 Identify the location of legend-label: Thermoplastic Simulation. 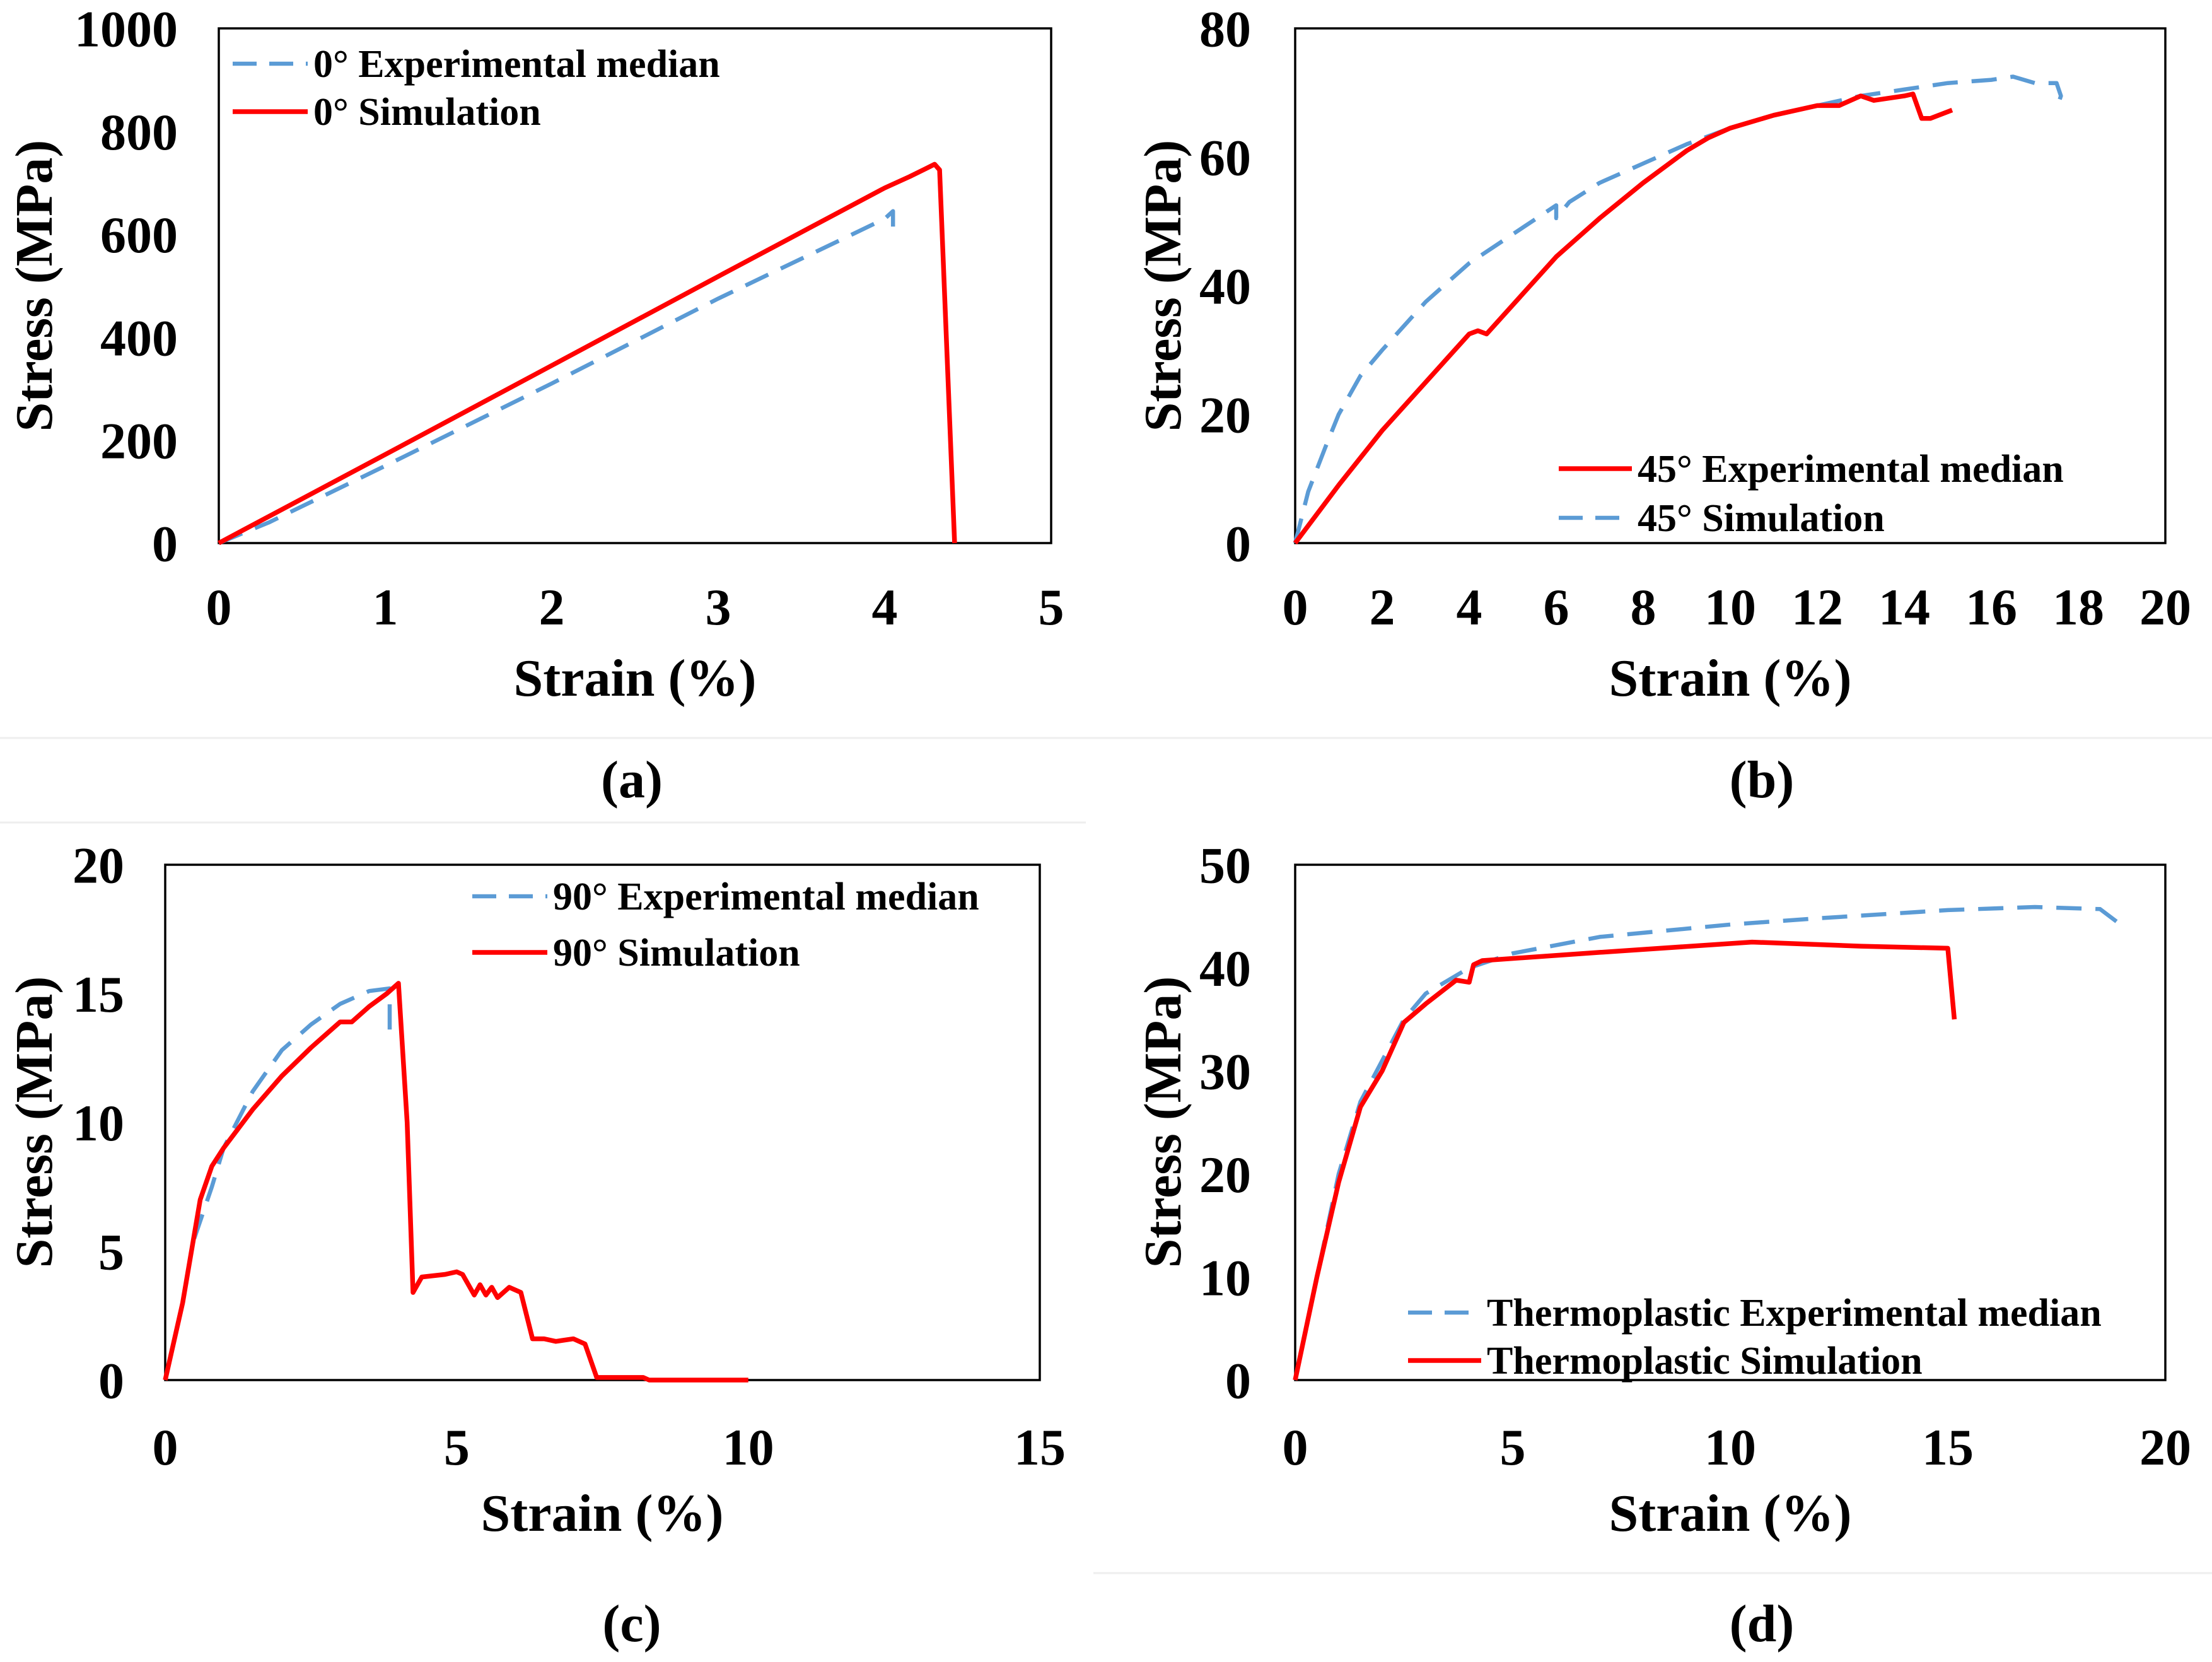
(1705, 1361).